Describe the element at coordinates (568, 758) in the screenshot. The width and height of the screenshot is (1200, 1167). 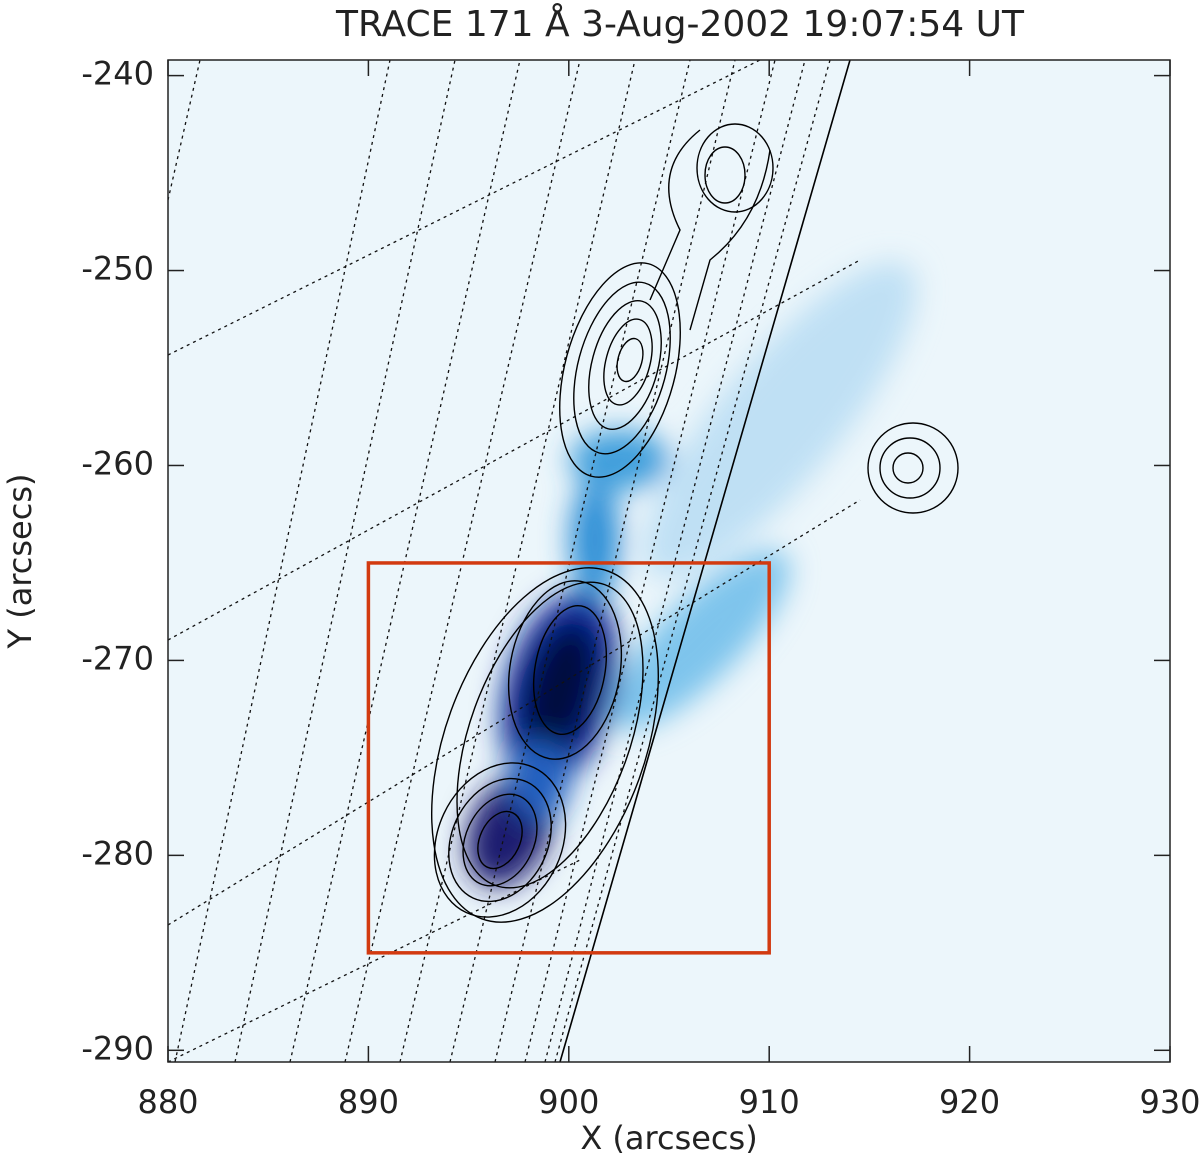
I see `region-box` at that location.